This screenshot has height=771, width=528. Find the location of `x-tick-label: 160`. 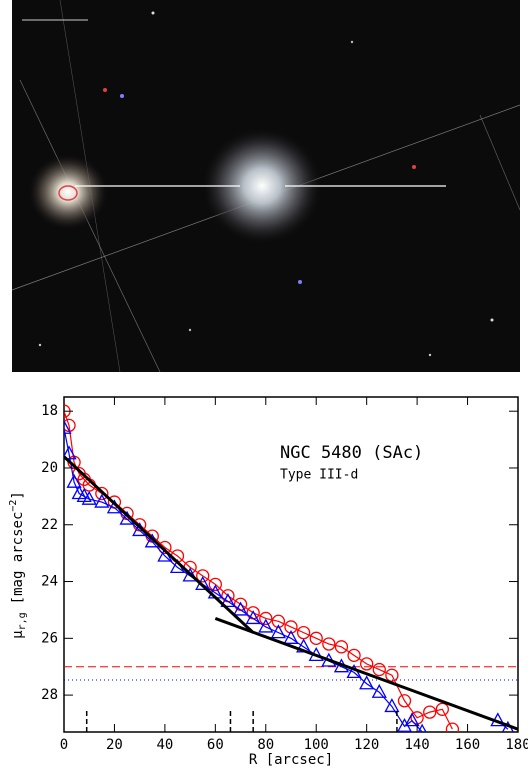

x-tick-label: 160 is located at coordinates (467, 745).